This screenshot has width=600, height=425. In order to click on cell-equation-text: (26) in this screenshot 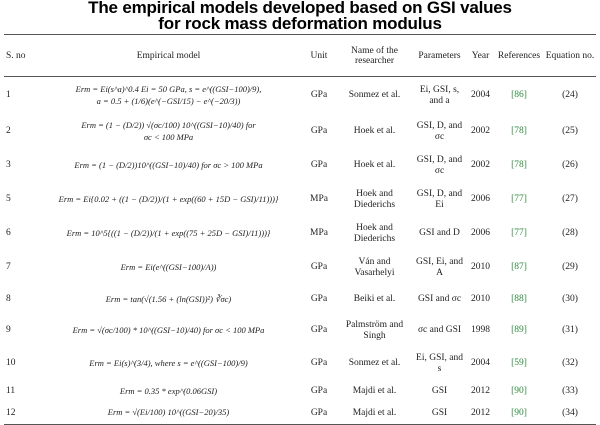, I will do `click(570, 165)`.